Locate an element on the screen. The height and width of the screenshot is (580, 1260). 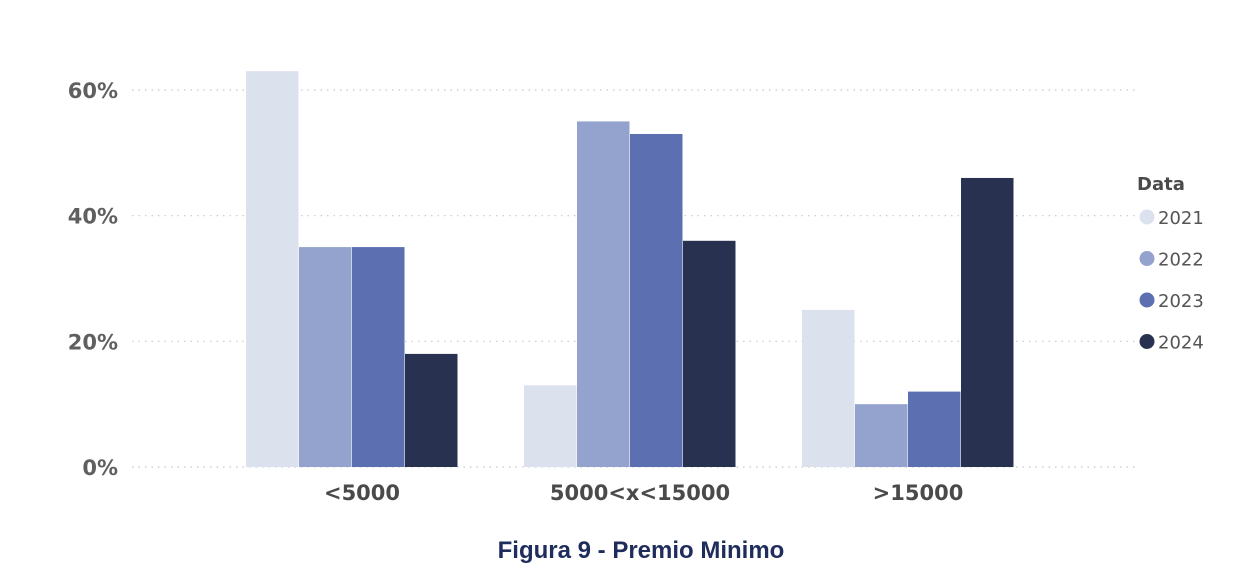
legend-label-2022: 2022 is located at coordinates (1181, 260).